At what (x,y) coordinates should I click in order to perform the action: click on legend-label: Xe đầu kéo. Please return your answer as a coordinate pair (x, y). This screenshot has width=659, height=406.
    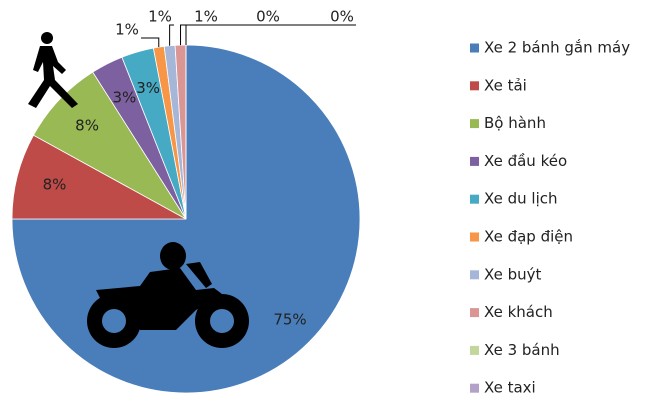
    Looking at the image, I should click on (525, 161).